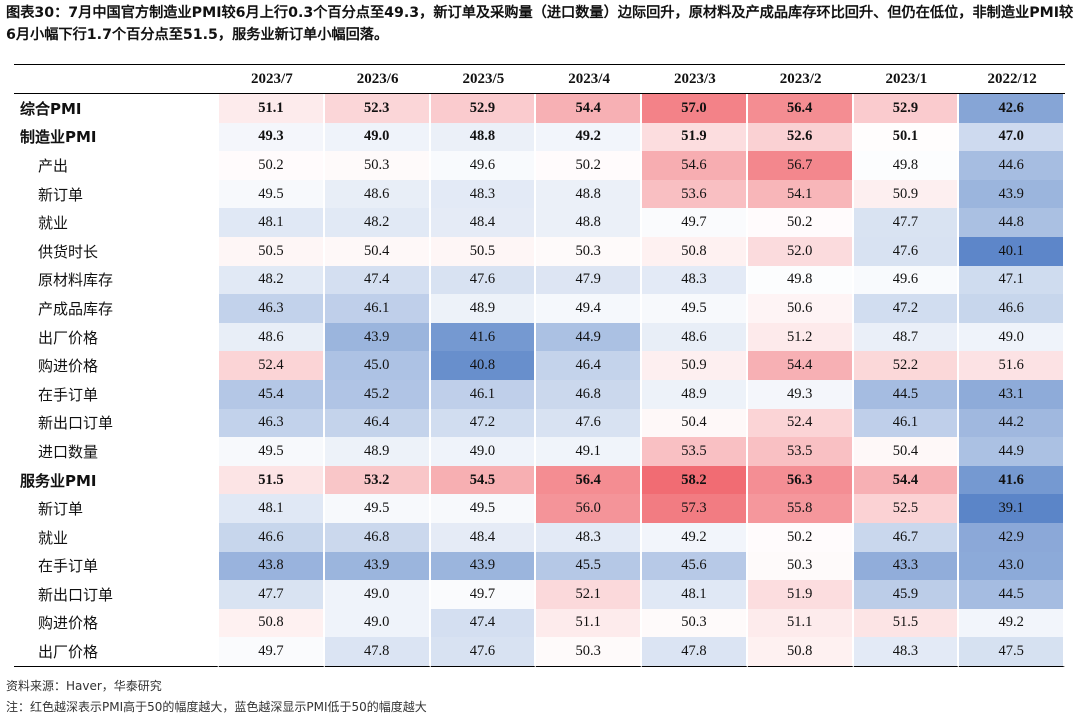 The height and width of the screenshot is (722, 1080). I want to click on heatmap-cell: 43.9, so click(377, 566).